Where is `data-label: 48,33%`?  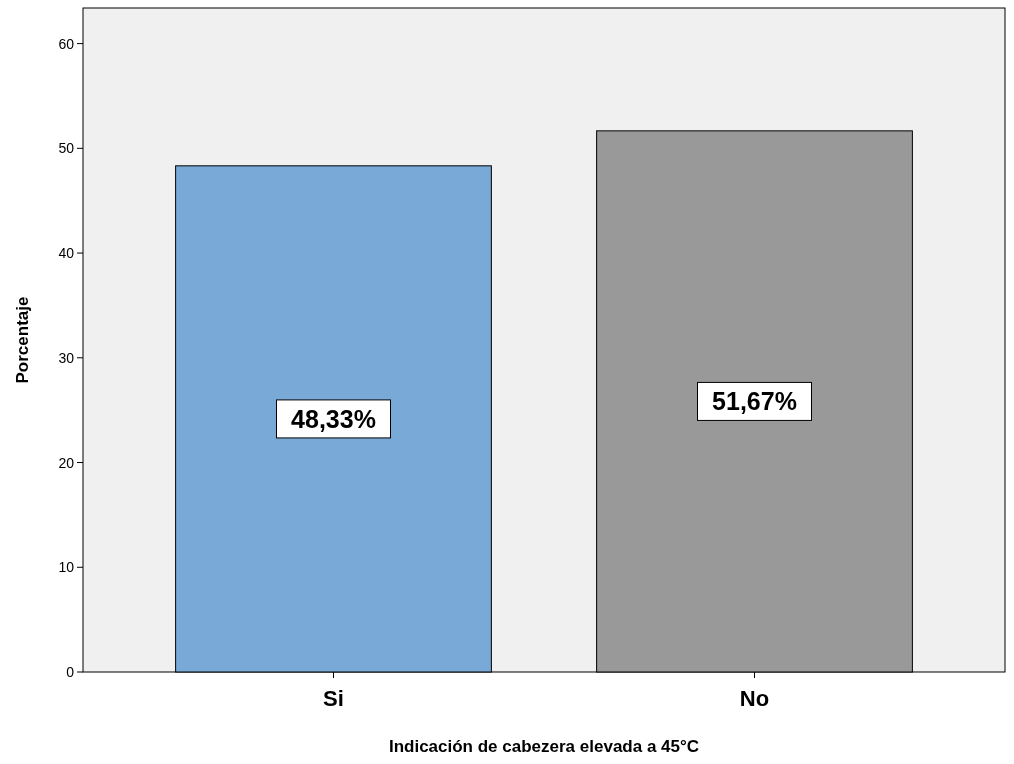 data-label: 48,33% is located at coordinates (333, 418).